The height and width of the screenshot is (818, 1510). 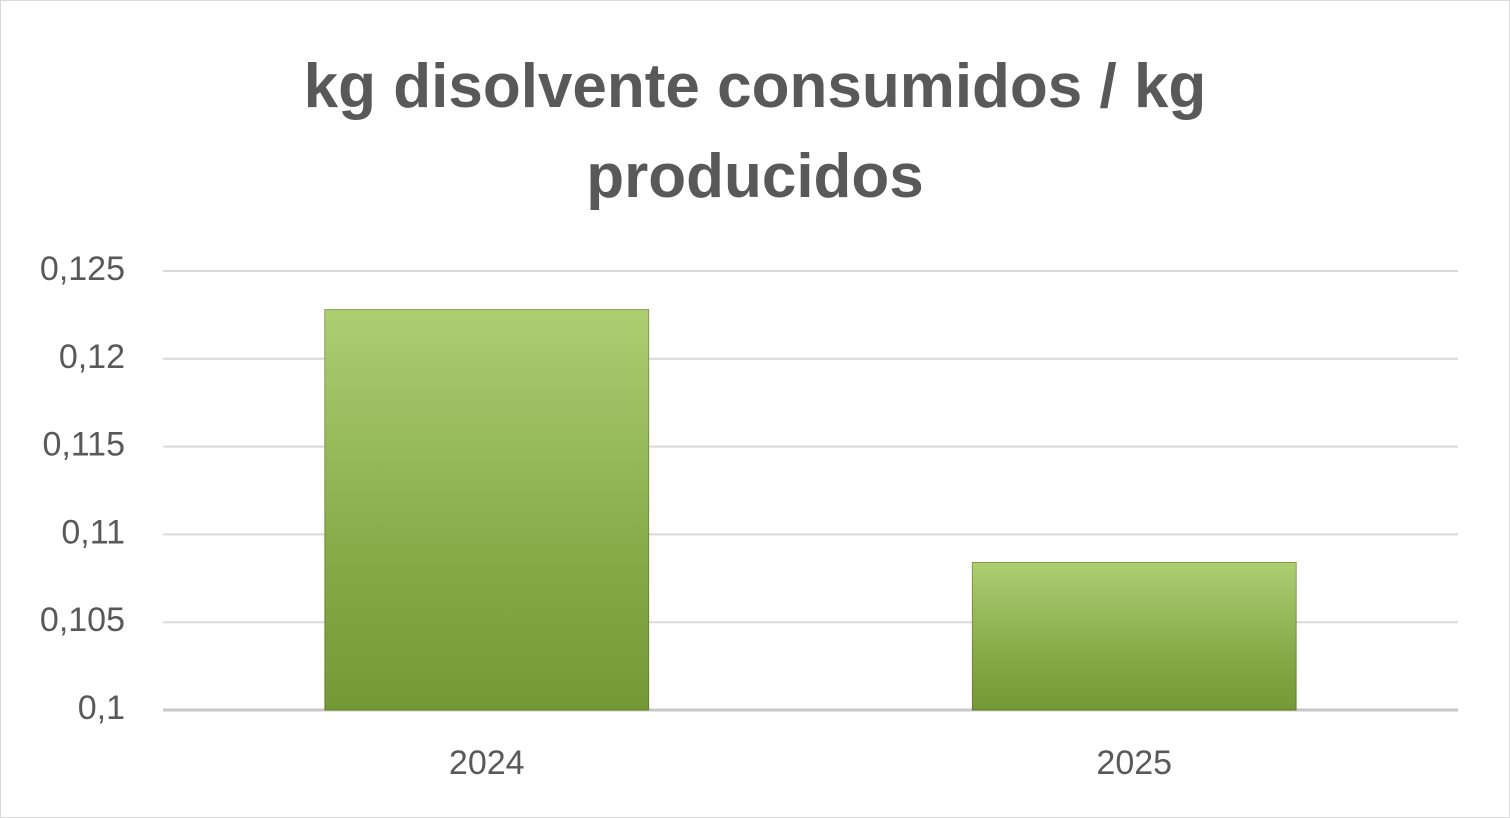 I want to click on chart-title: kg disolvente consumidos / kg producidos, so click(x=755, y=131).